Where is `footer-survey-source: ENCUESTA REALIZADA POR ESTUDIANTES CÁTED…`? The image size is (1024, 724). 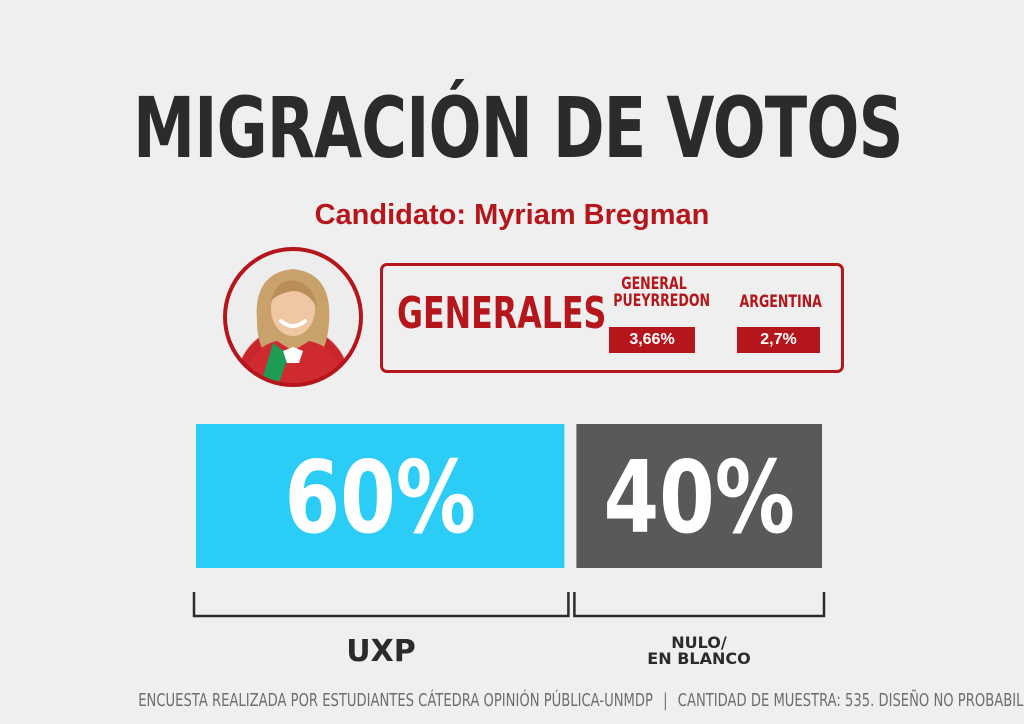
footer-survey-source: ENCUESTA REALIZADA POR ESTUDIANTES CÁTED… is located at coordinates (395, 700).